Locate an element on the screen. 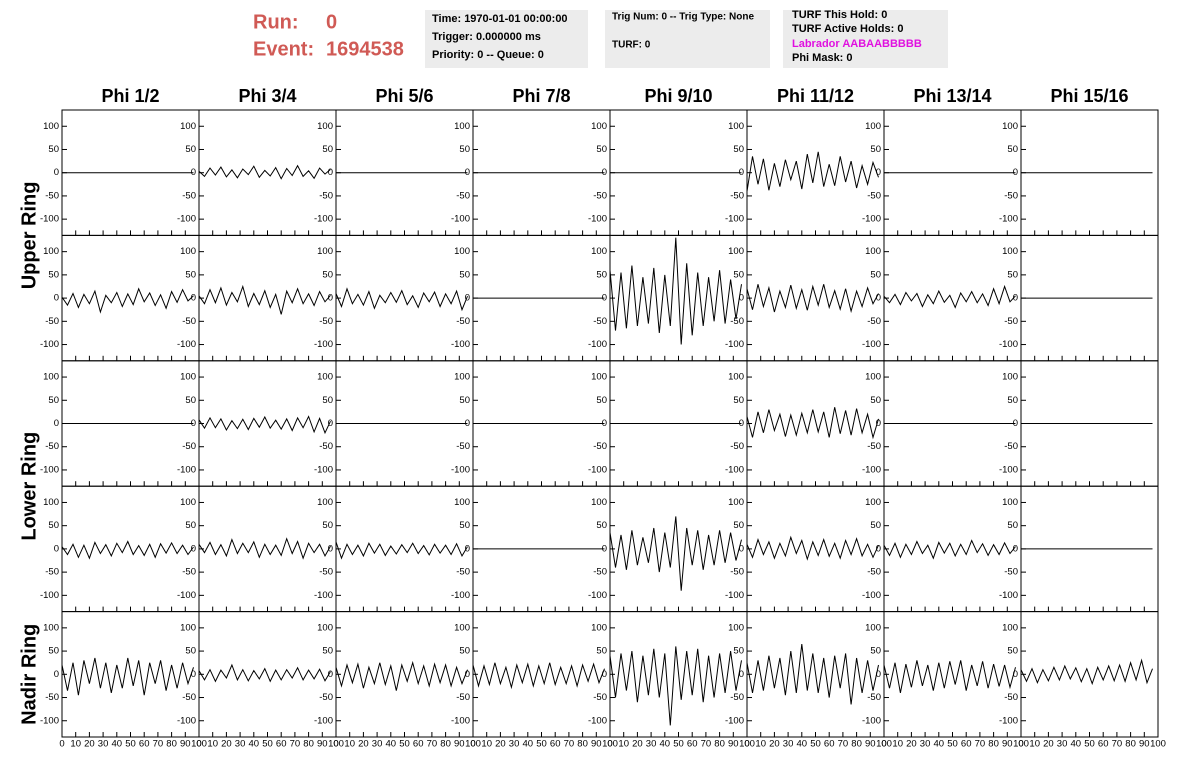  turf-hold: TURF This Hold: 0 is located at coordinates (839, 15).